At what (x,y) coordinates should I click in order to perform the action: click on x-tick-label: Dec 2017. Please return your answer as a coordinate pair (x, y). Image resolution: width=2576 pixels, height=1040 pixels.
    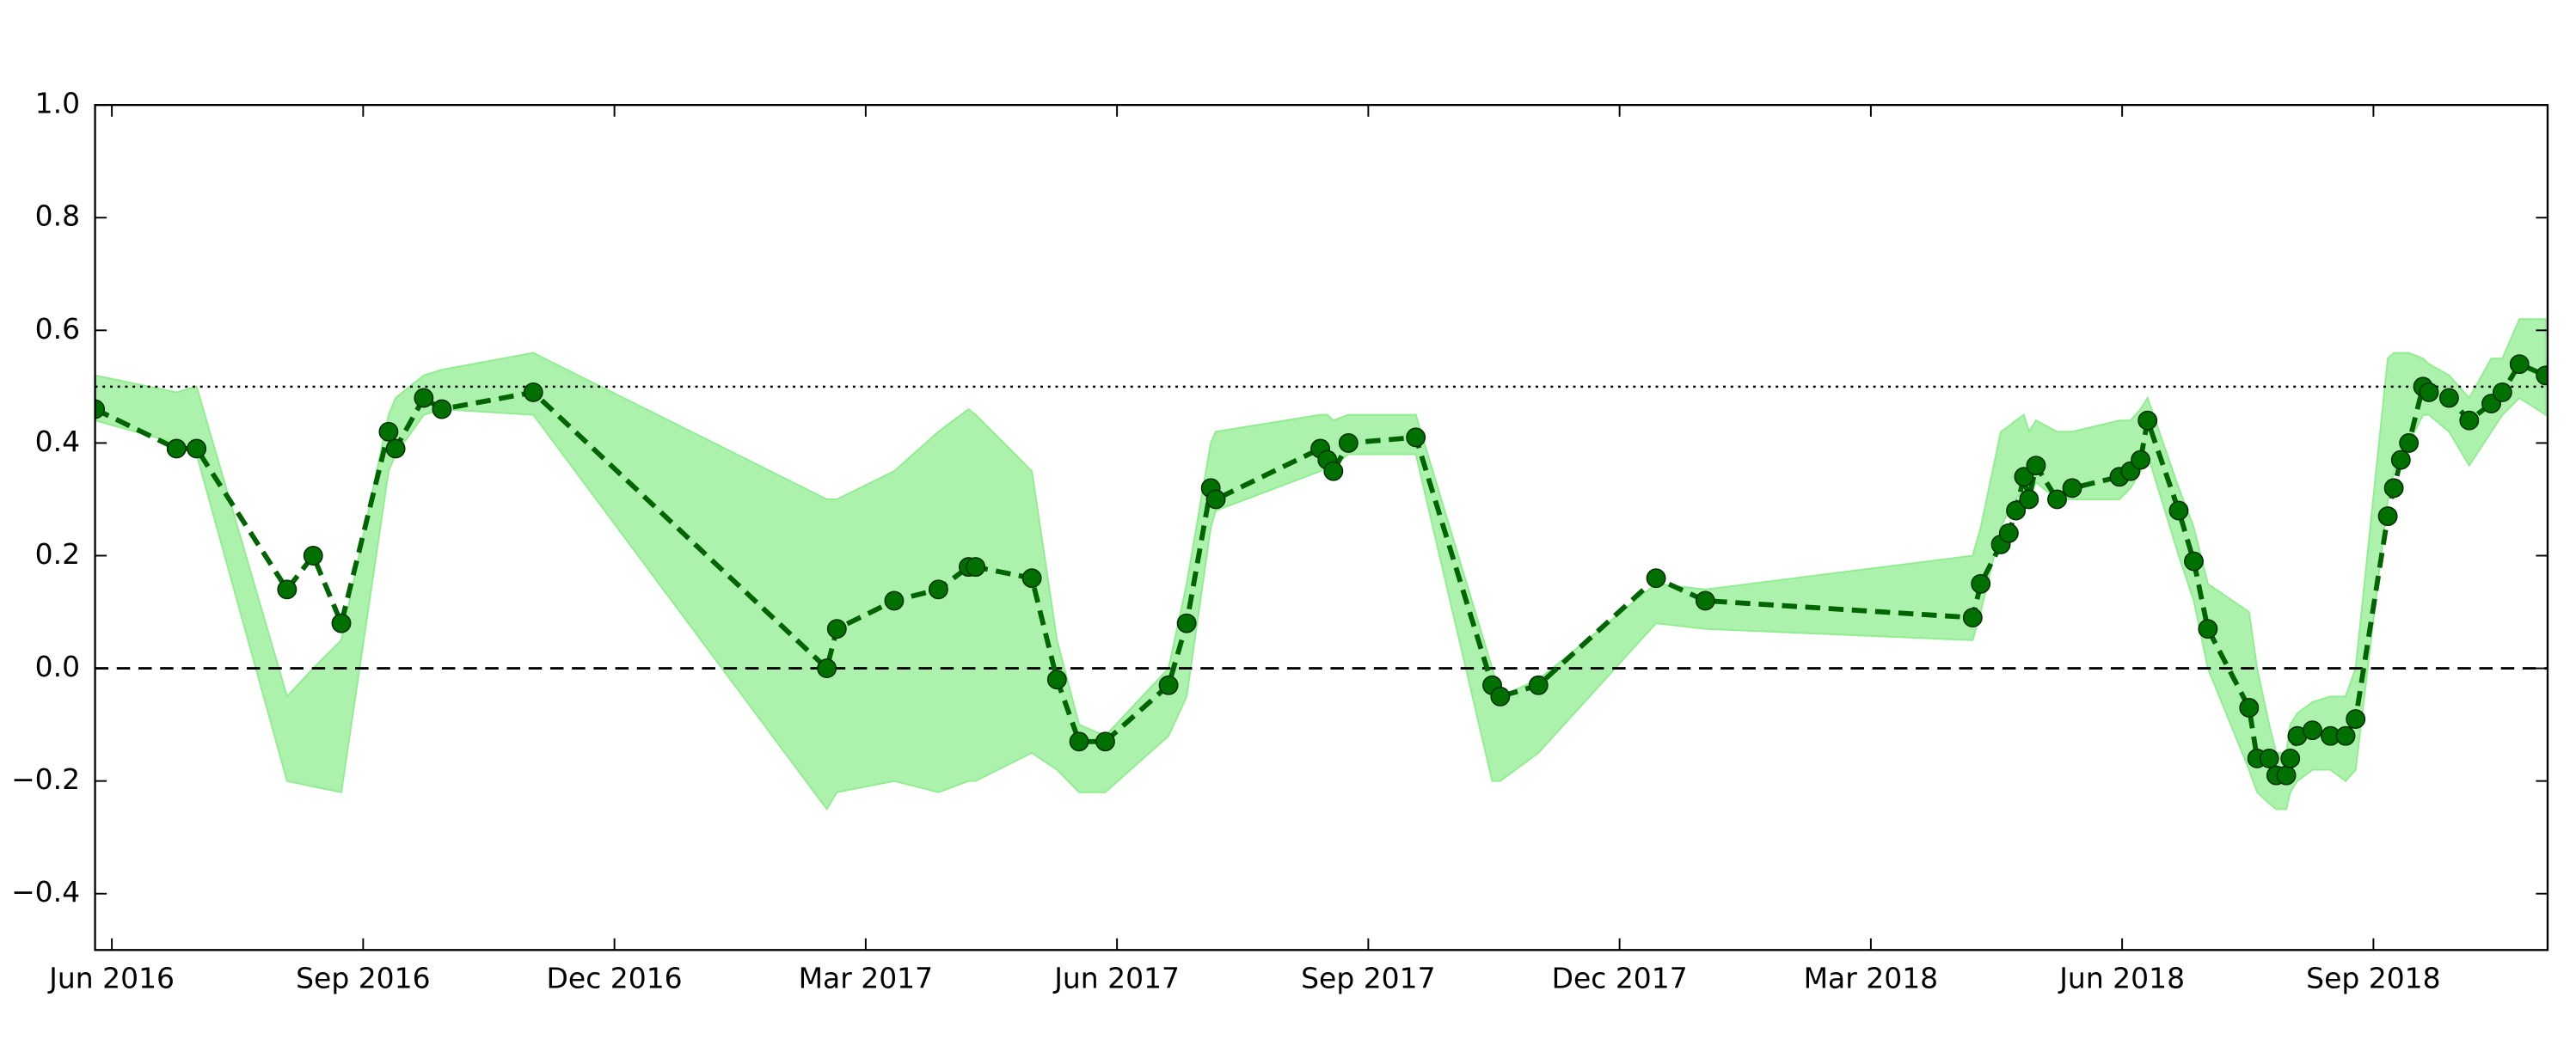
    Looking at the image, I should click on (1620, 979).